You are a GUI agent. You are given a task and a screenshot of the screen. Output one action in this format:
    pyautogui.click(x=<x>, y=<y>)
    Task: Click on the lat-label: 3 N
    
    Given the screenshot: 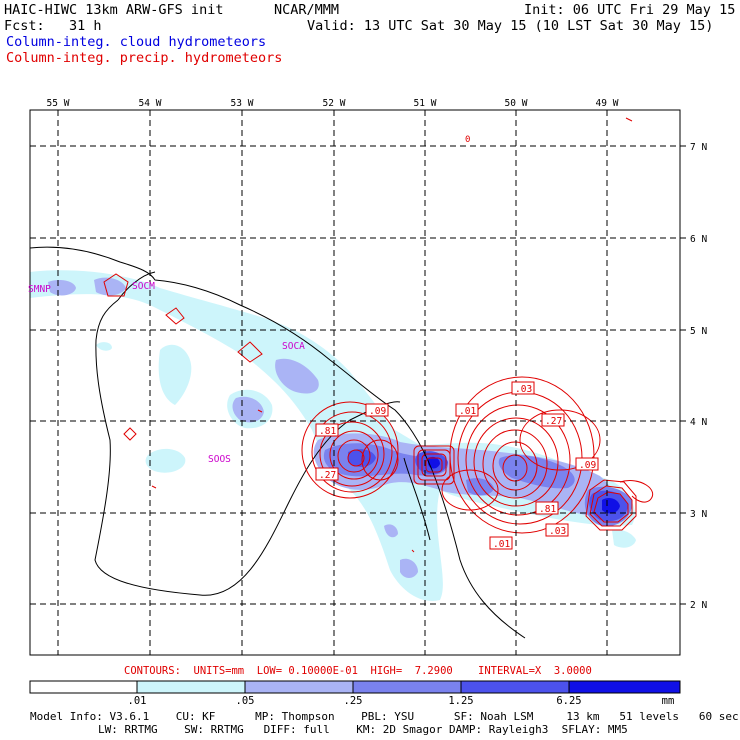 What is the action you would take?
    pyautogui.click(x=698, y=514)
    